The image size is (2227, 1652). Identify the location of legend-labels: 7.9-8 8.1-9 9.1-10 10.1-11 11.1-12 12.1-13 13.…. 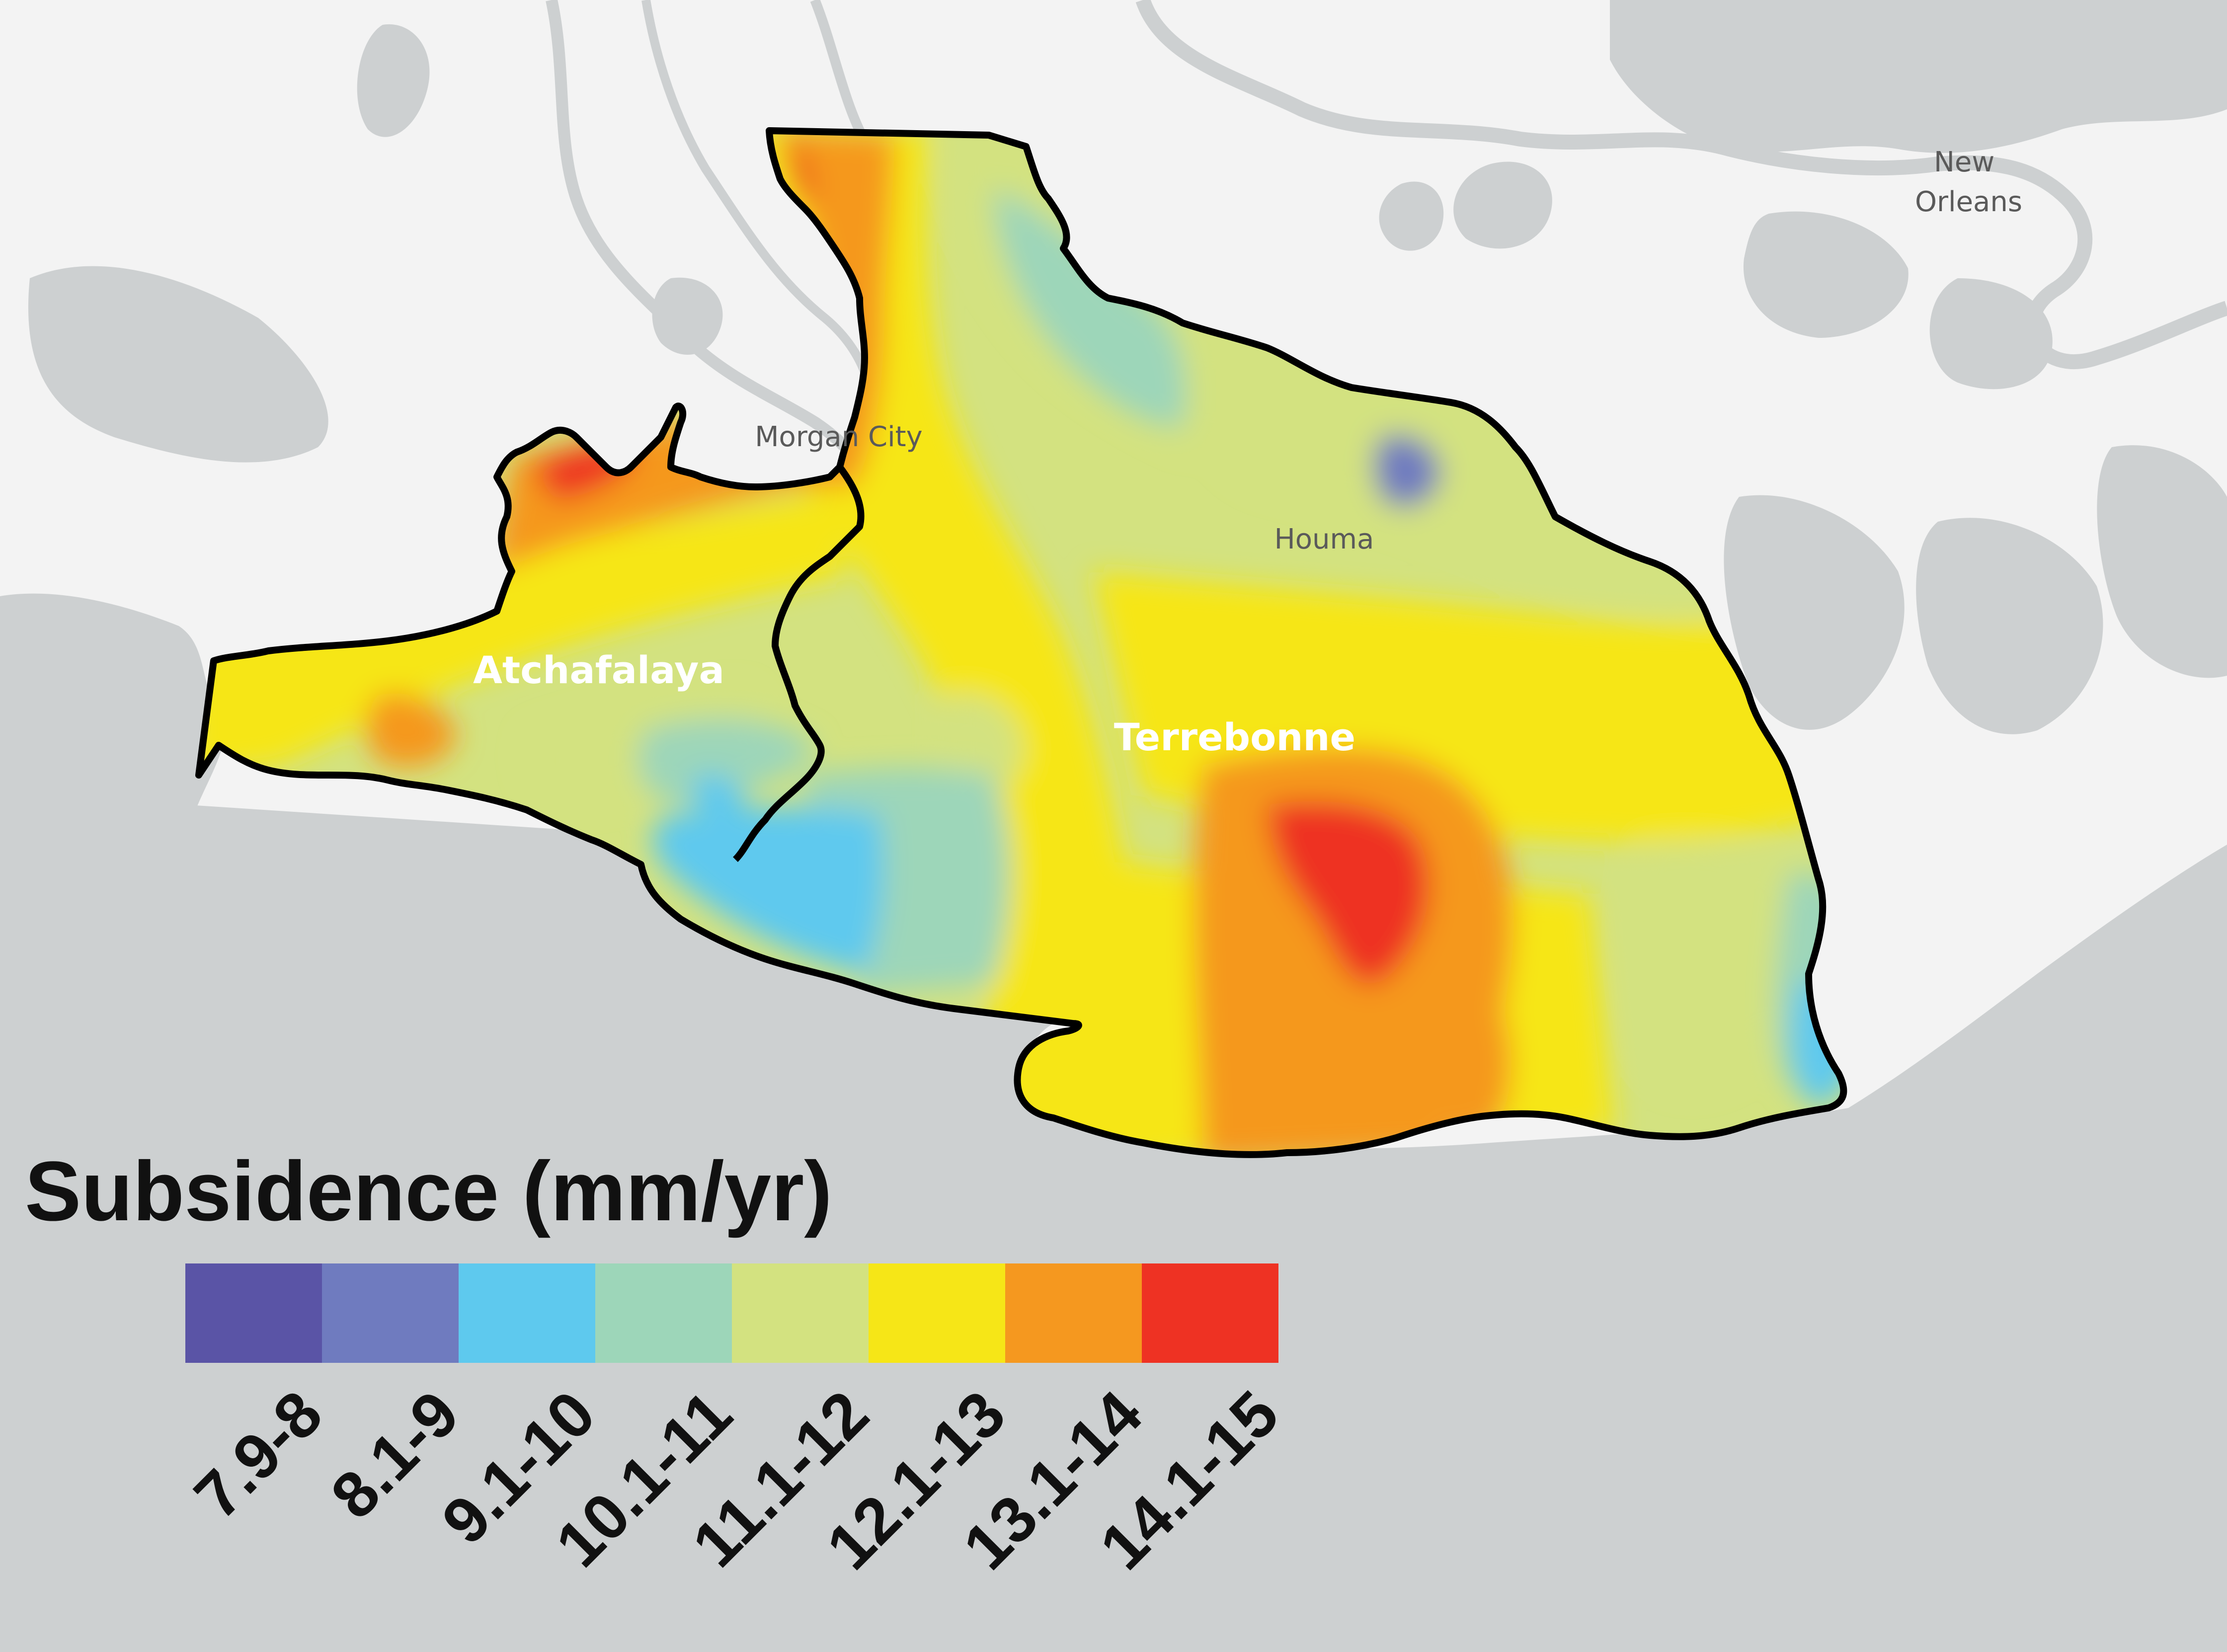
(736, 1501).